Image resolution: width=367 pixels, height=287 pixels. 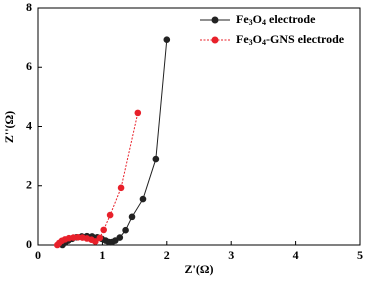 I want to click on y-axis-label: Z''(Ω), so click(x=9, y=127).